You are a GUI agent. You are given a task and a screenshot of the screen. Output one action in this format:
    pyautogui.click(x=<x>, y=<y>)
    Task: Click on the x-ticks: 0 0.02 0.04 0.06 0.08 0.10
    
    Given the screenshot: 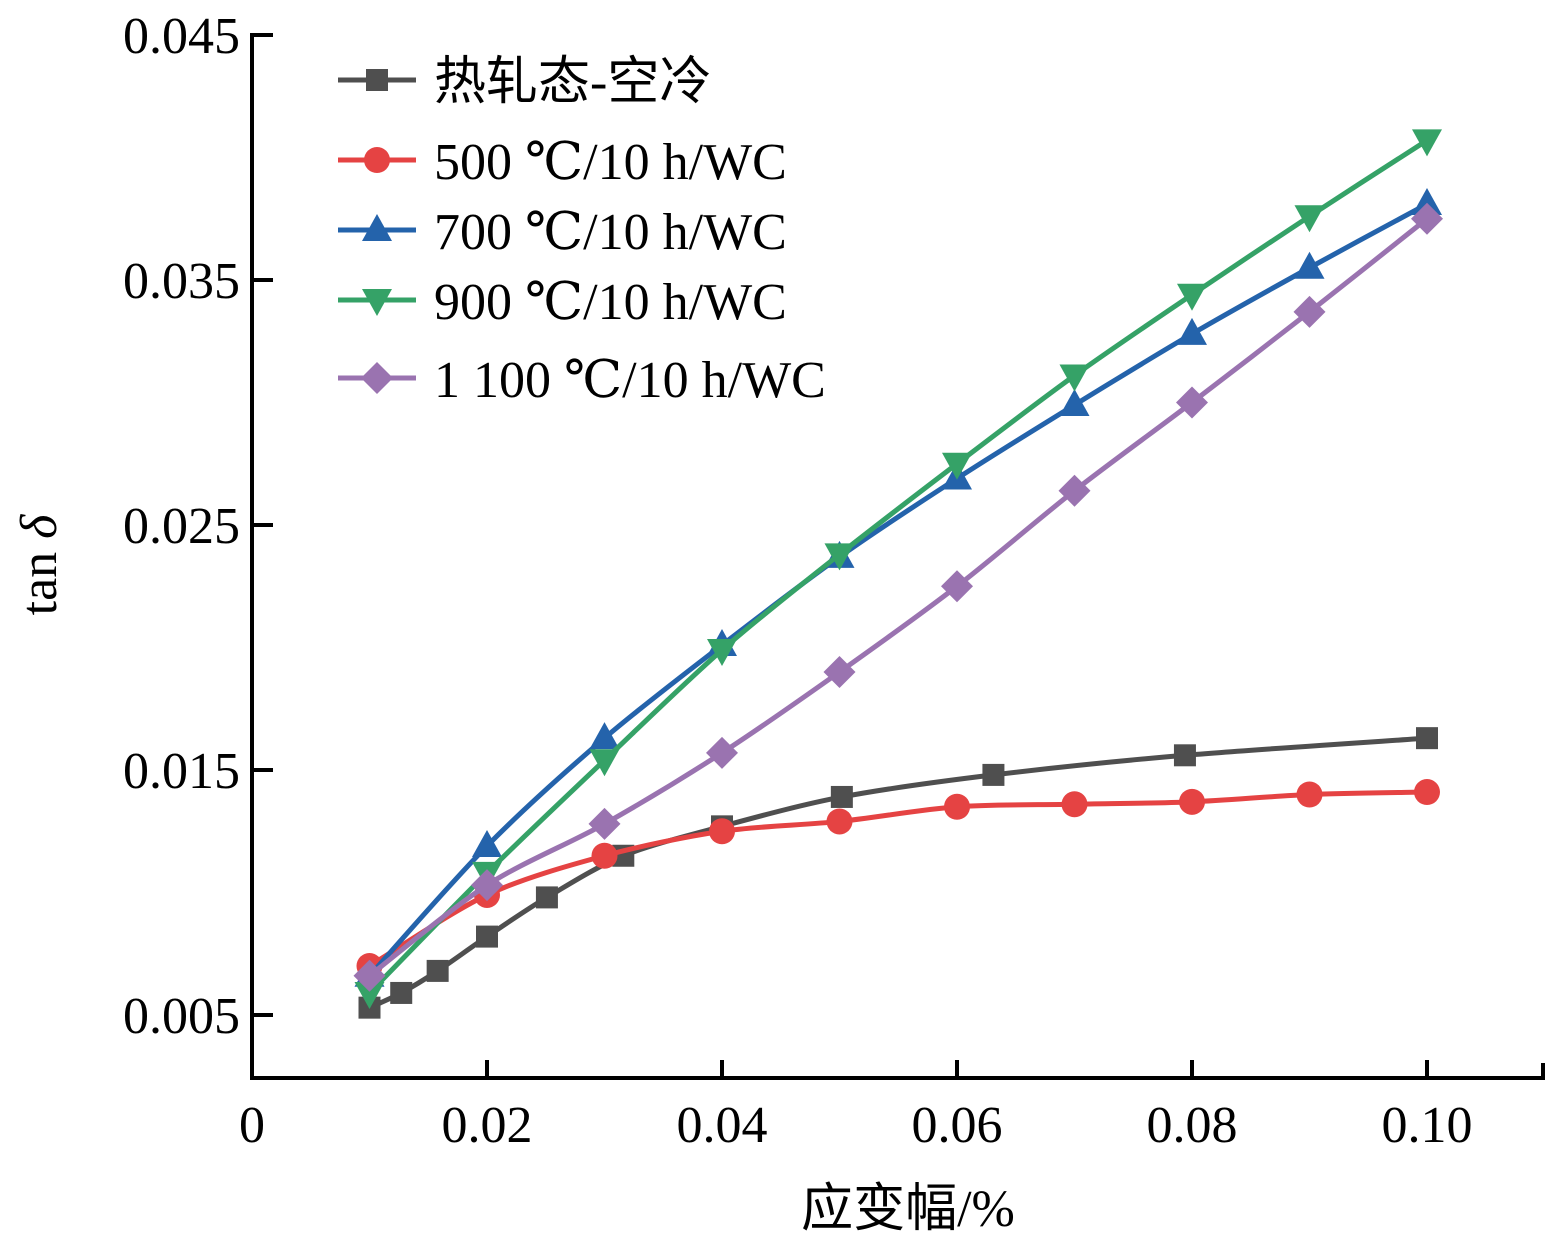 What is the action you would take?
    pyautogui.click(x=856, y=1107)
    